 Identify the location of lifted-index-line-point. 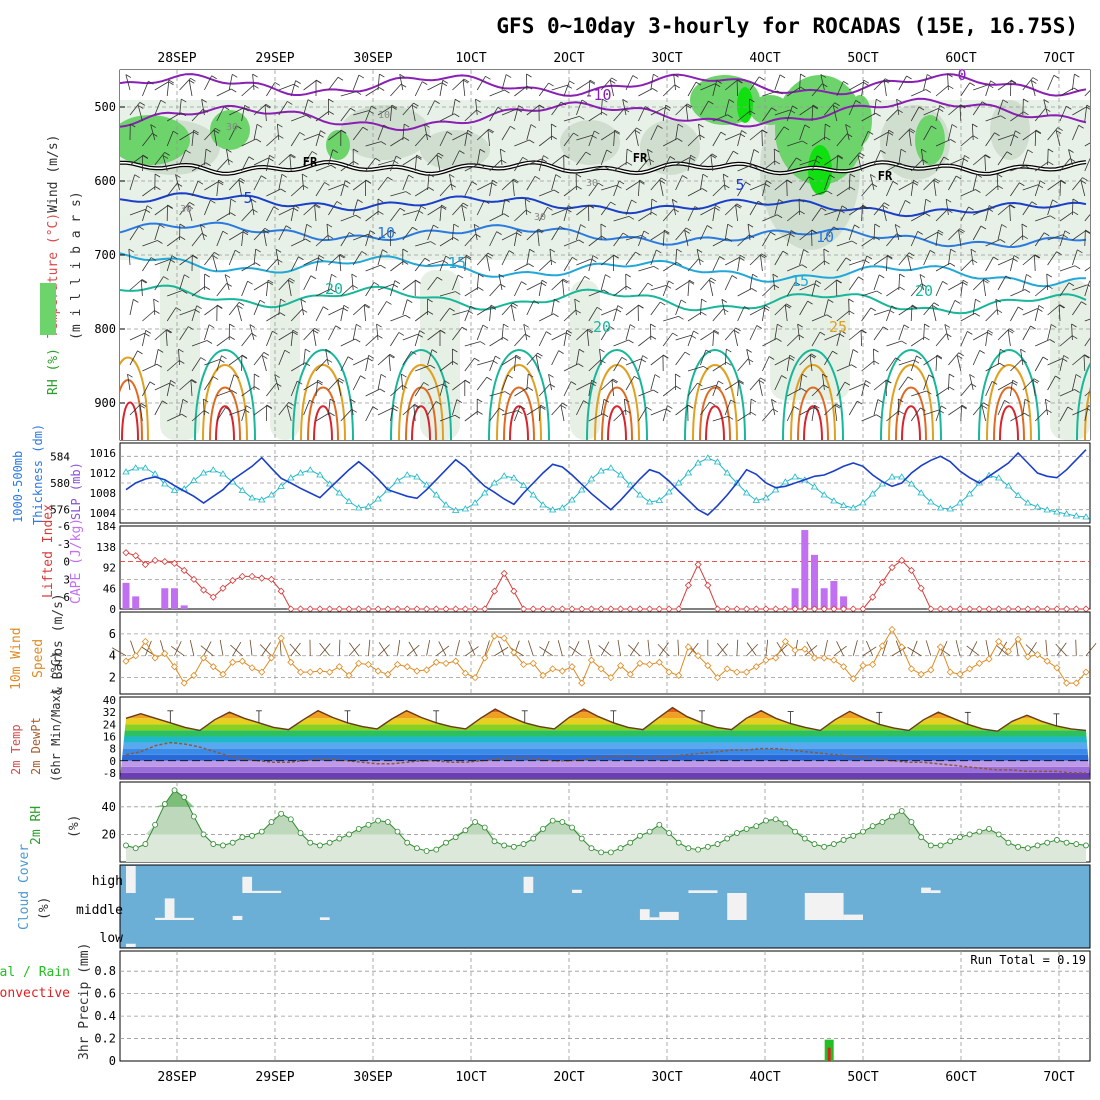
(184, 570).